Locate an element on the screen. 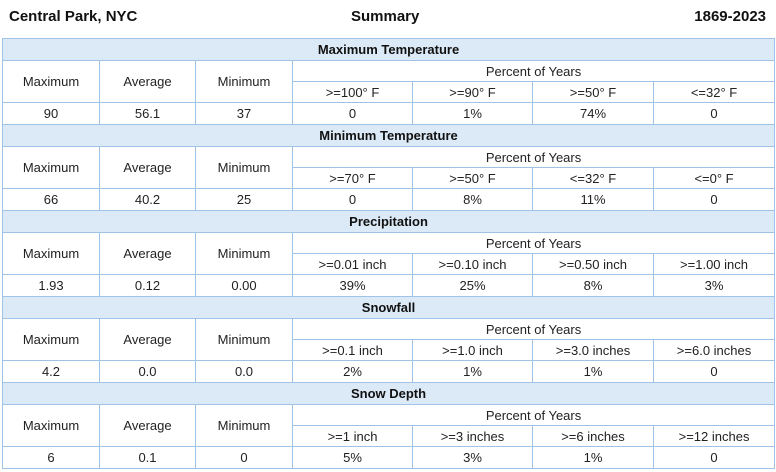 Image resolution: width=776 pixels, height=472 pixels. minimum-temperature-header-row: Maximum Average Minimum Percent of Years is located at coordinates (389, 167).